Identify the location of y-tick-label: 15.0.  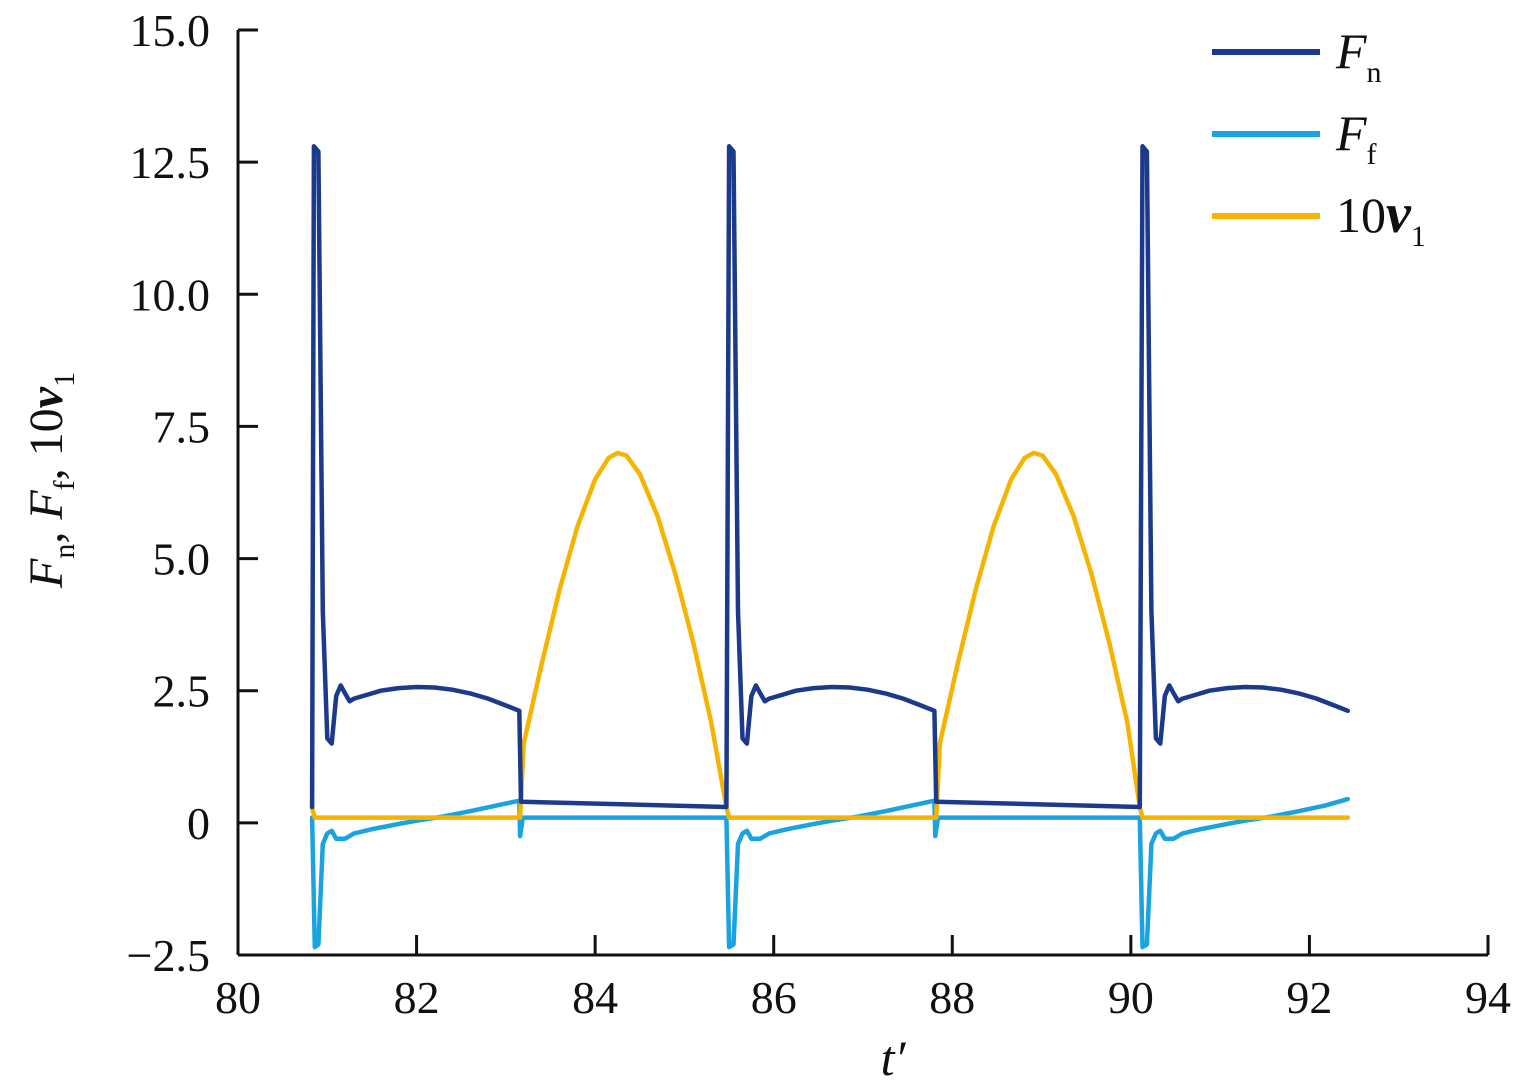
(170, 30).